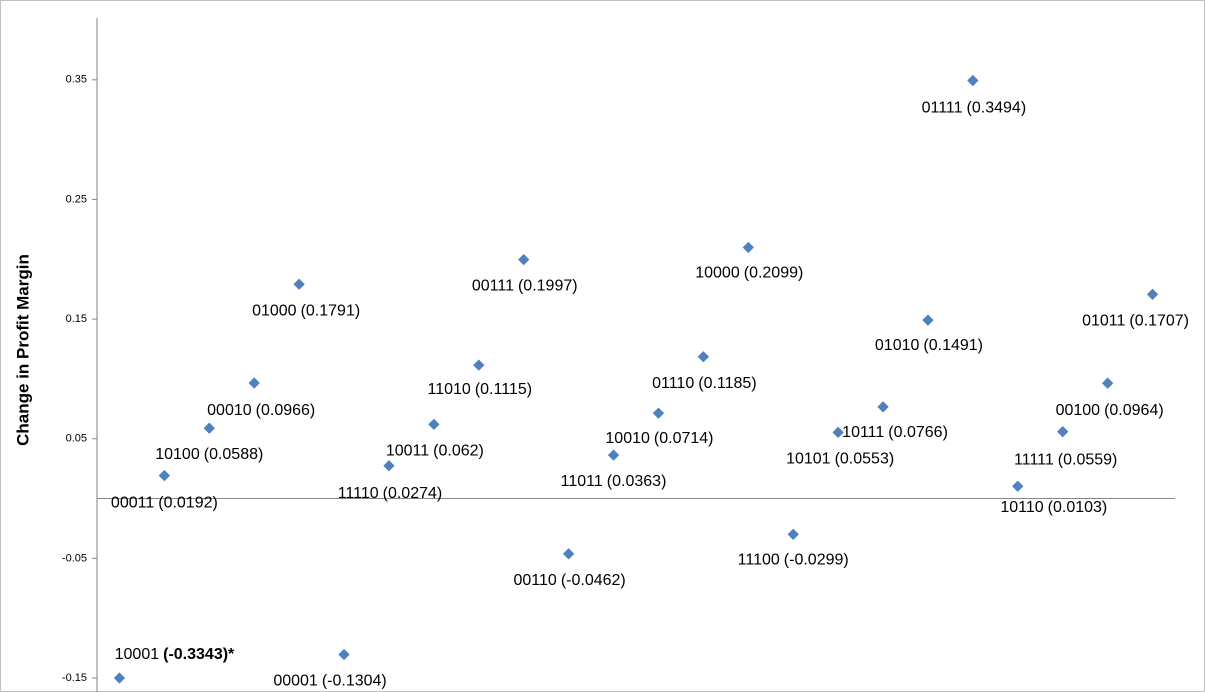 This screenshot has width=1205, height=692. What do you see at coordinates (188, 503) in the screenshot?
I see `point-note: (0.0192)` at bounding box center [188, 503].